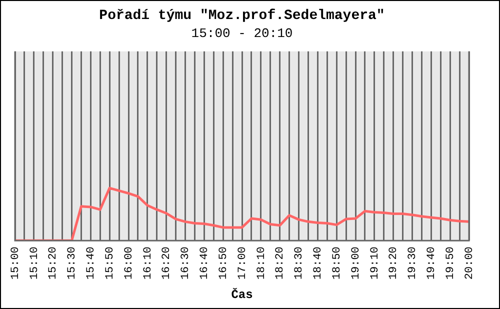 The height and width of the screenshot is (309, 500). What do you see at coordinates (375, 263) in the screenshot?
I see `x-tick-label: 19:10` at bounding box center [375, 263].